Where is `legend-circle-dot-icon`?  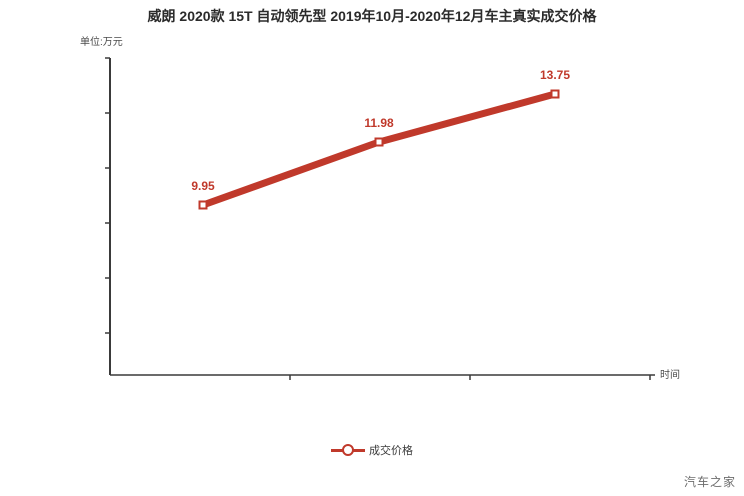 legend-circle-dot-icon is located at coordinates (348, 450).